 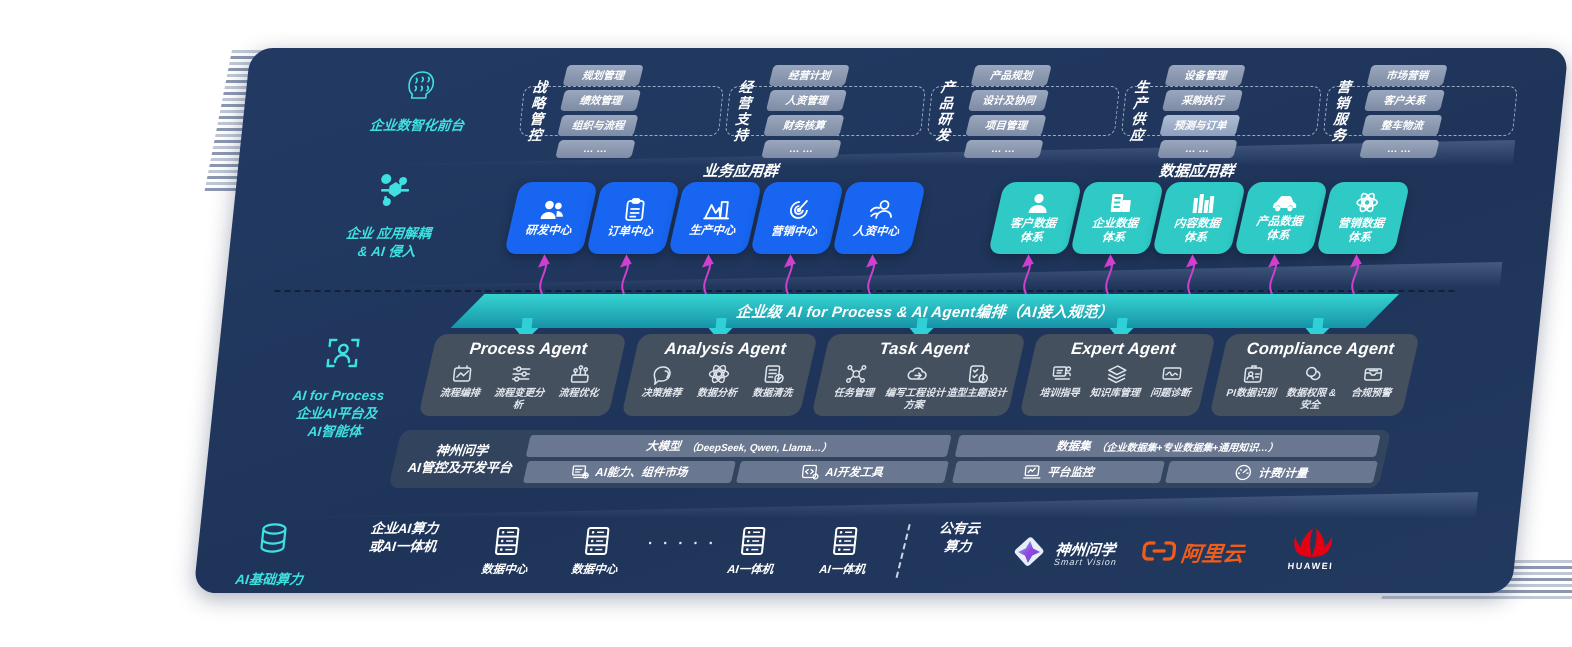 I want to click on agent-capability: PI数据识别, so click(x=1252, y=381).